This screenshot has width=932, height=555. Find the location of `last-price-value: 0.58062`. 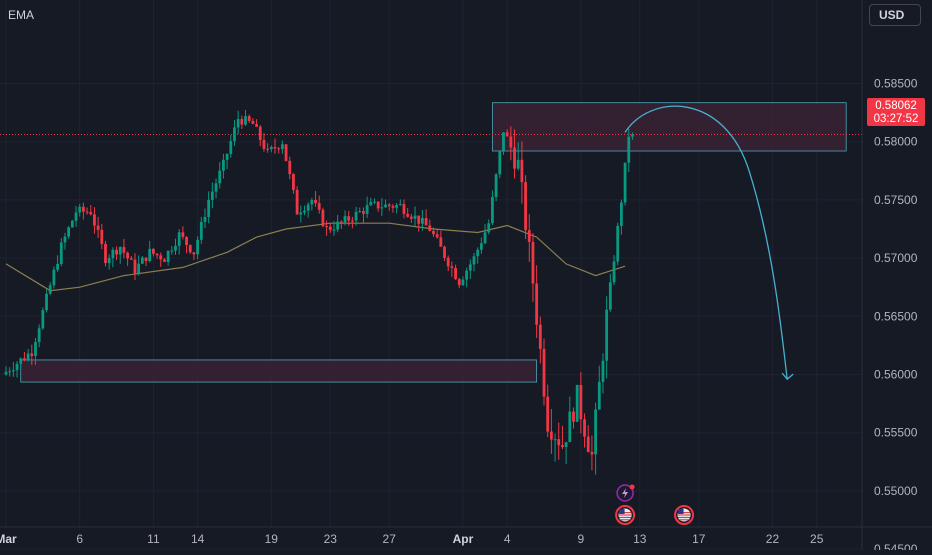

last-price-value: 0.58062 is located at coordinates (896, 106).